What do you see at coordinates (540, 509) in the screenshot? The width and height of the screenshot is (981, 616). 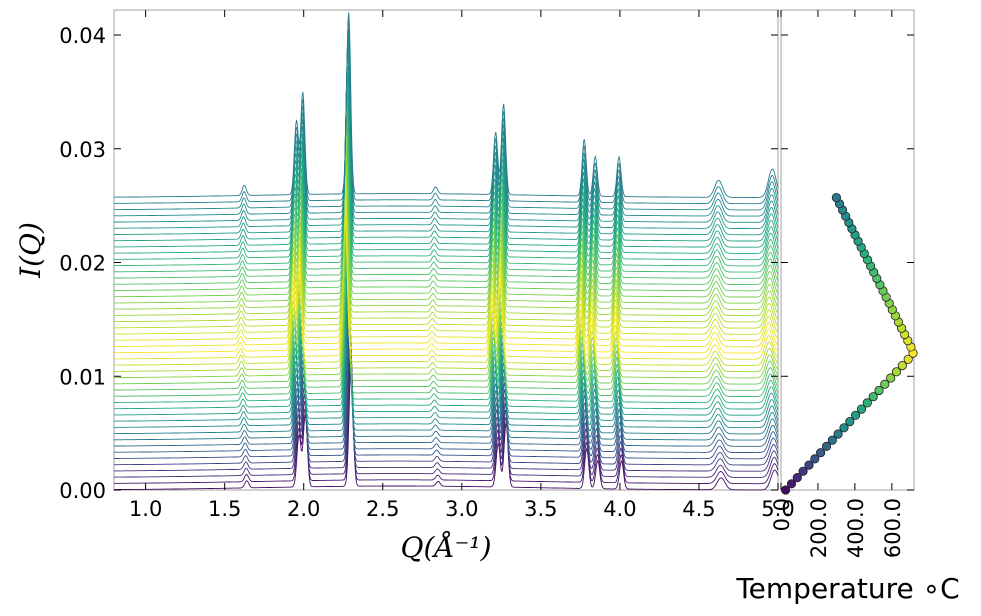 I see `x-tick-label: 3.5` at bounding box center [540, 509].